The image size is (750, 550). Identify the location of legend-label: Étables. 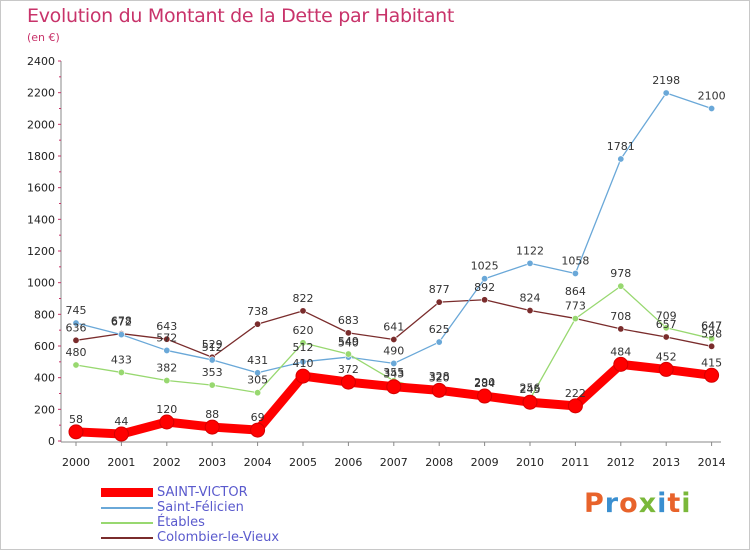
(181, 522).